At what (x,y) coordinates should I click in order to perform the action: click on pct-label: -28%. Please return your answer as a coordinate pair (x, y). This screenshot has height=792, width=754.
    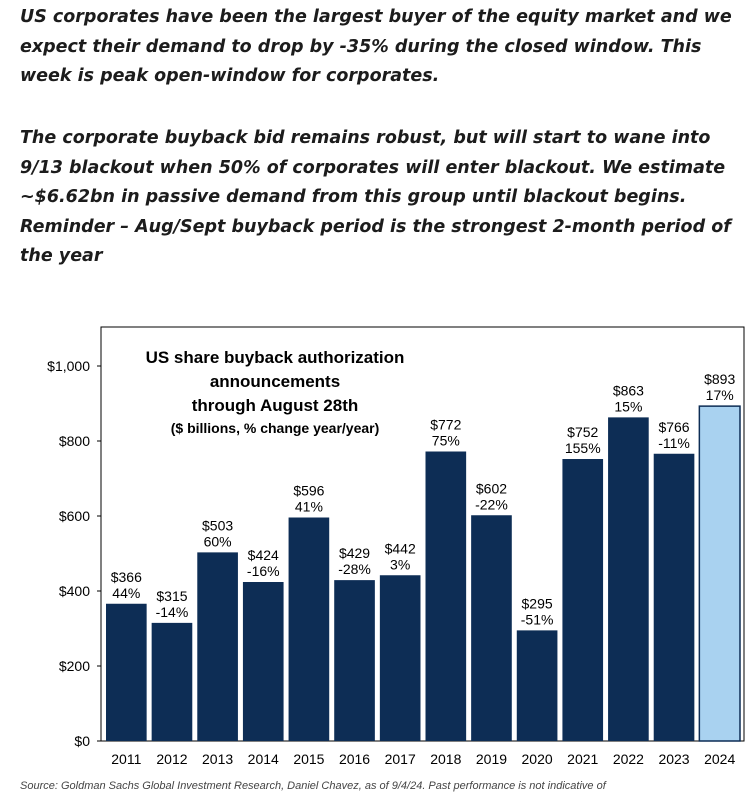
    Looking at the image, I should click on (354, 569).